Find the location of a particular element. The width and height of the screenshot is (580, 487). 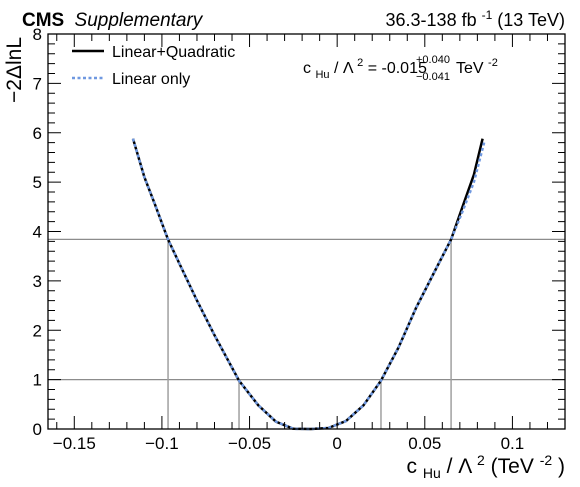

lumi-label: 36.3-138 fb -1 (13 TeV) is located at coordinates (475, 16).